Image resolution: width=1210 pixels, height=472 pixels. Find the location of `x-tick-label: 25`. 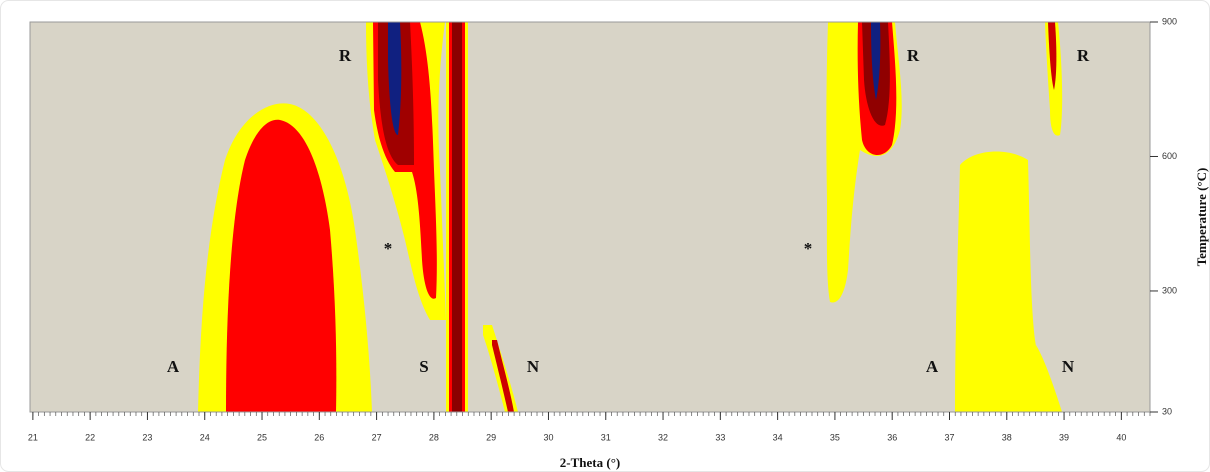

x-tick-label: 25 is located at coordinates (262, 437).